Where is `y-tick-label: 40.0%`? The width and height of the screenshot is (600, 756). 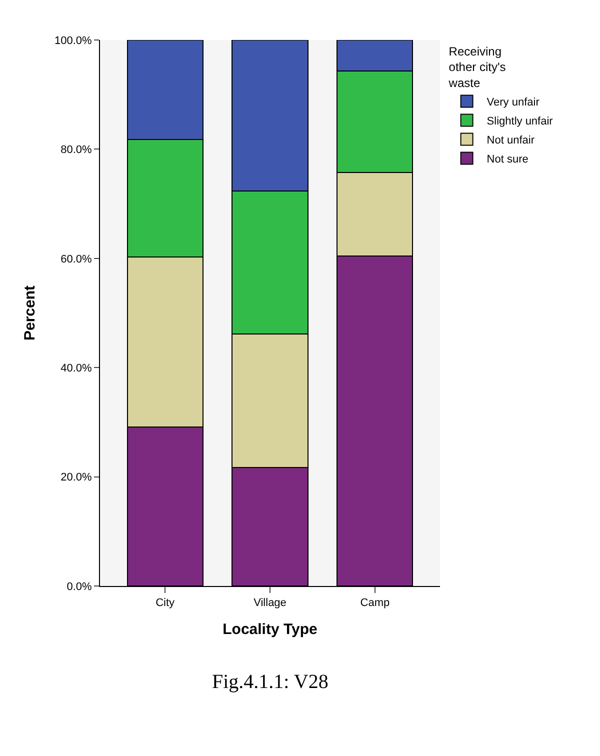
y-tick-label: 40.0% is located at coordinates (76, 368).